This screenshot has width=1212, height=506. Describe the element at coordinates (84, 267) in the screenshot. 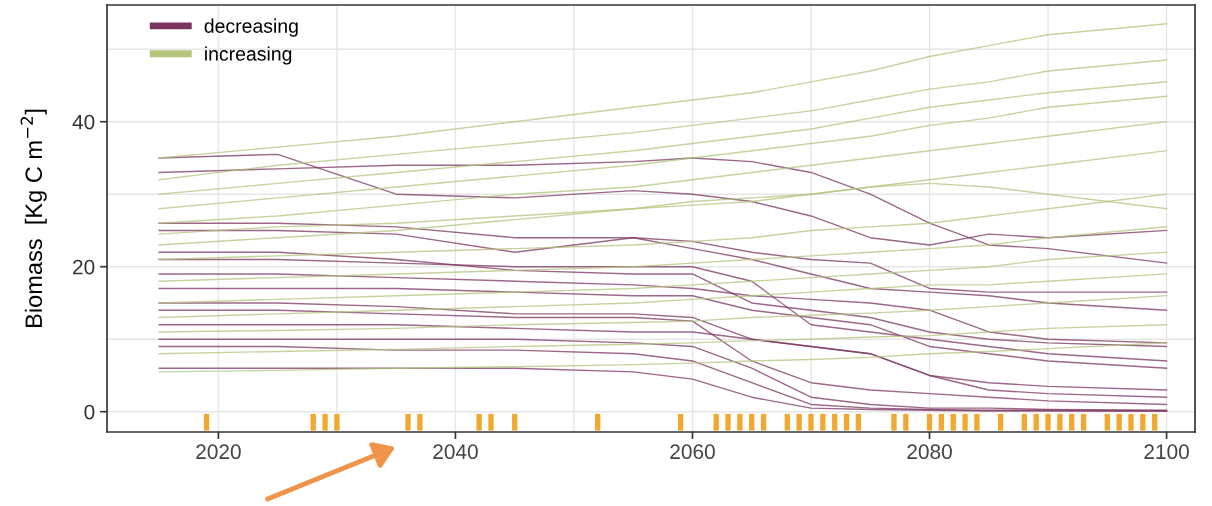

I see `y-tick-label: 20` at that location.